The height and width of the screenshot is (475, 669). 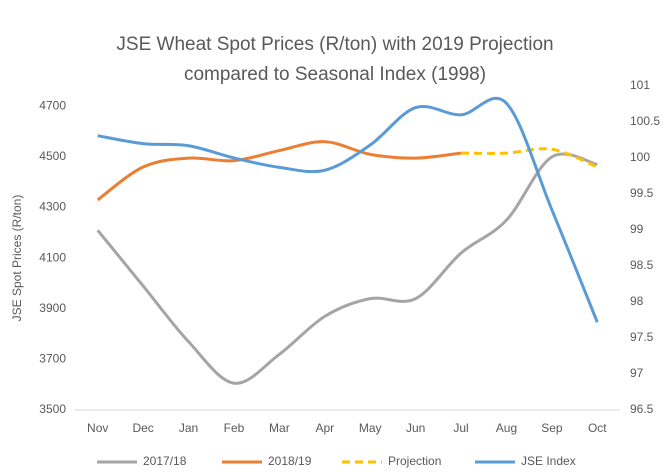 What do you see at coordinates (279, 171) in the screenshot?
I see `series-line` at bounding box center [279, 171].